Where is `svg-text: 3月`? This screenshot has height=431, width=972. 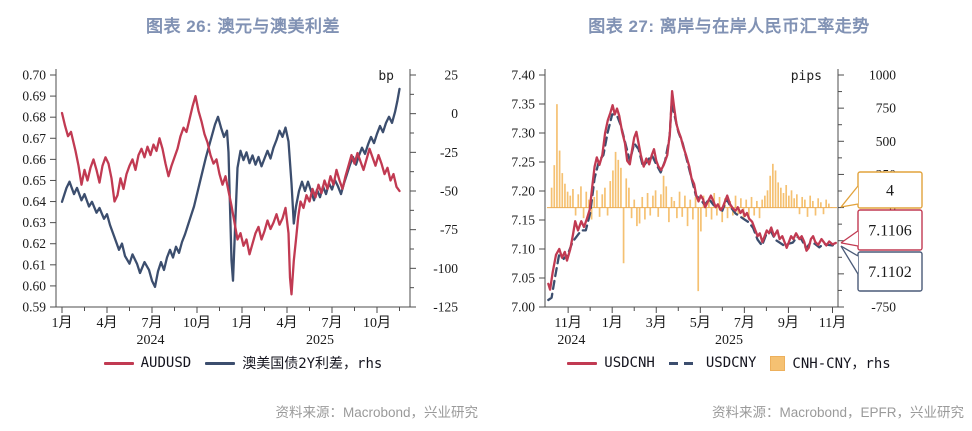
svg-text: 3月 is located at coordinates (656, 323).